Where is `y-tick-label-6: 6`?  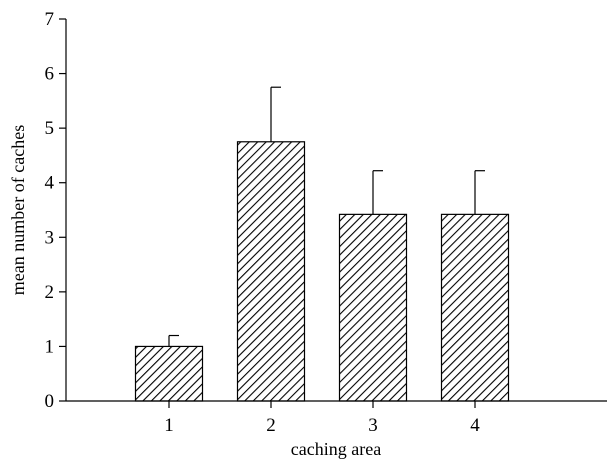
y-tick-label-6: 6 is located at coordinates (50, 74).